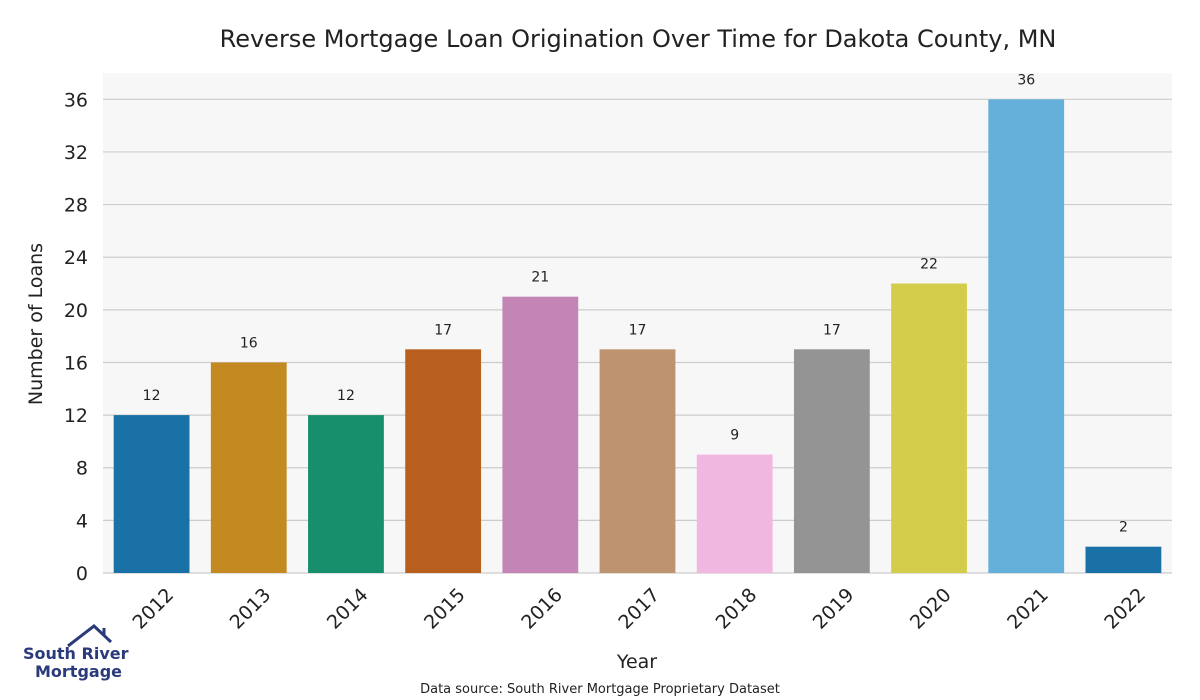 The width and height of the screenshot is (1200, 700). I want to click on x-tick-label-2016: 2016, so click(542, 609).